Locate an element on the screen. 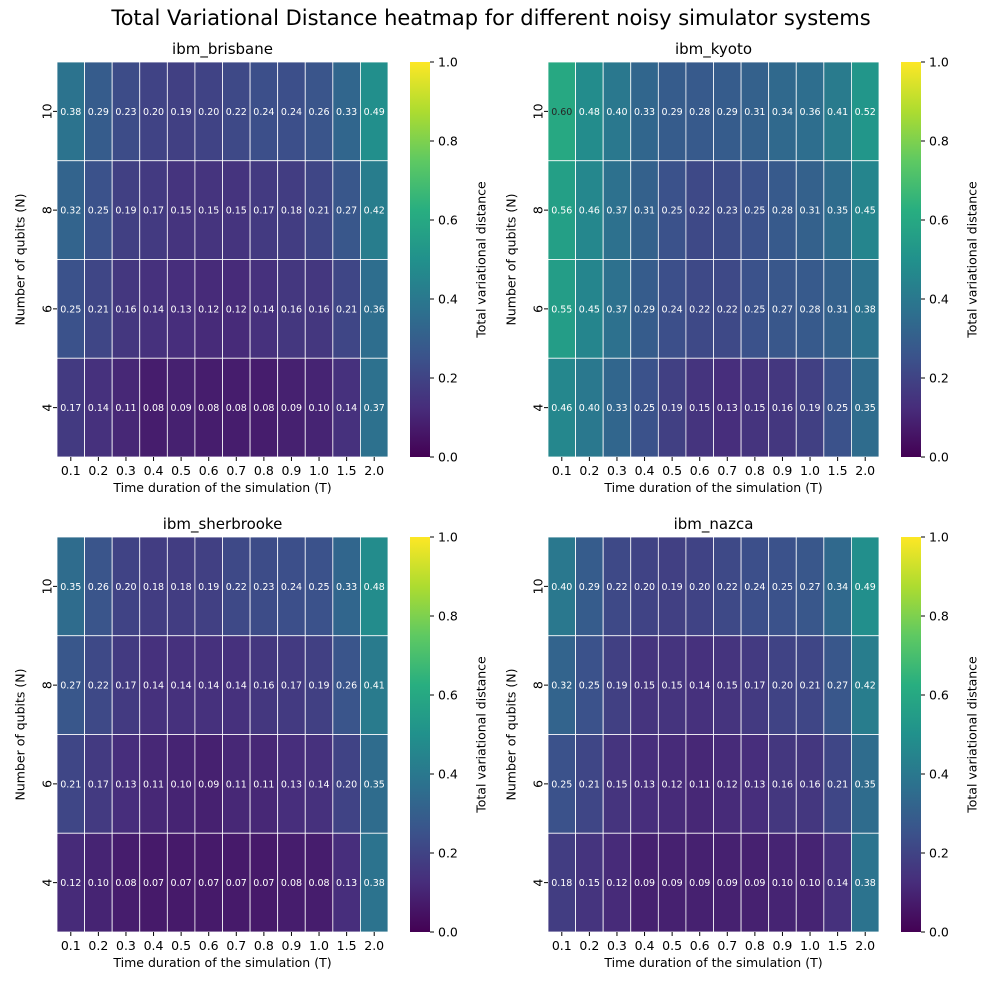 The height and width of the screenshot is (985, 982). panel-title: ibm_kyoto is located at coordinates (713, 49).